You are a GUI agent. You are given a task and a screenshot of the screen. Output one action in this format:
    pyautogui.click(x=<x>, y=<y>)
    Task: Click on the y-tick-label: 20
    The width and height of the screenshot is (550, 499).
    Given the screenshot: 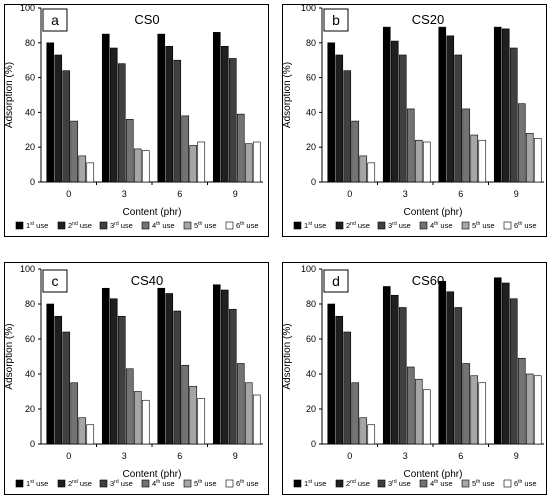 What is the action you would take?
    pyautogui.click(x=30, y=147)
    